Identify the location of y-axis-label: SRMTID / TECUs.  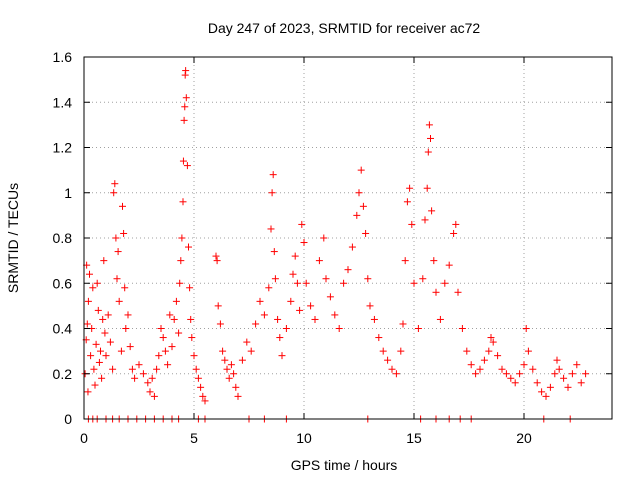
(13, 238).